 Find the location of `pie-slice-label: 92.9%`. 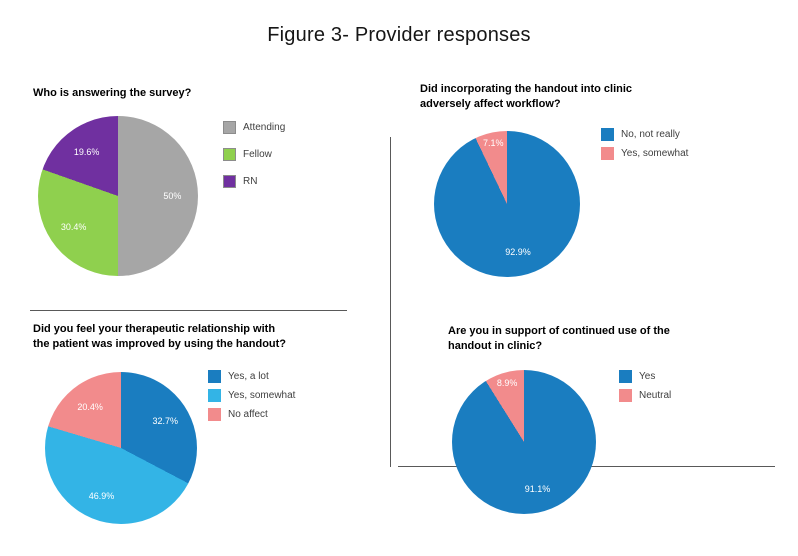

pie-slice-label: 92.9% is located at coordinates (518, 252).